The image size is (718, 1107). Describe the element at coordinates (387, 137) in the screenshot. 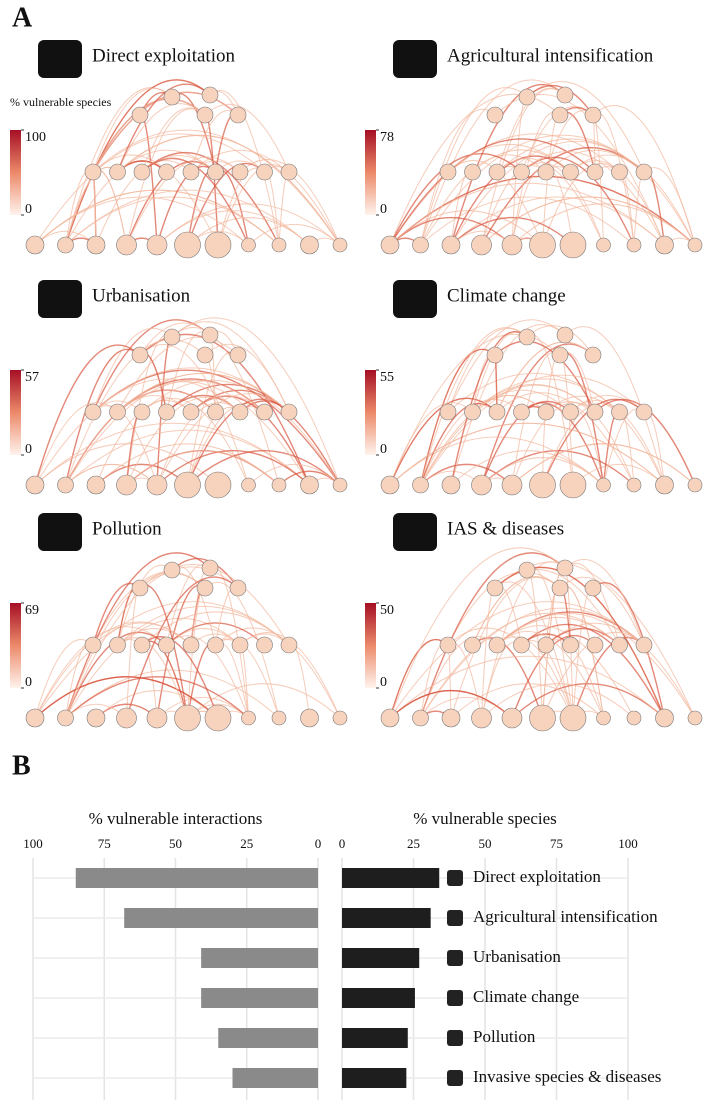

I see `colorbar-label: 78` at that location.